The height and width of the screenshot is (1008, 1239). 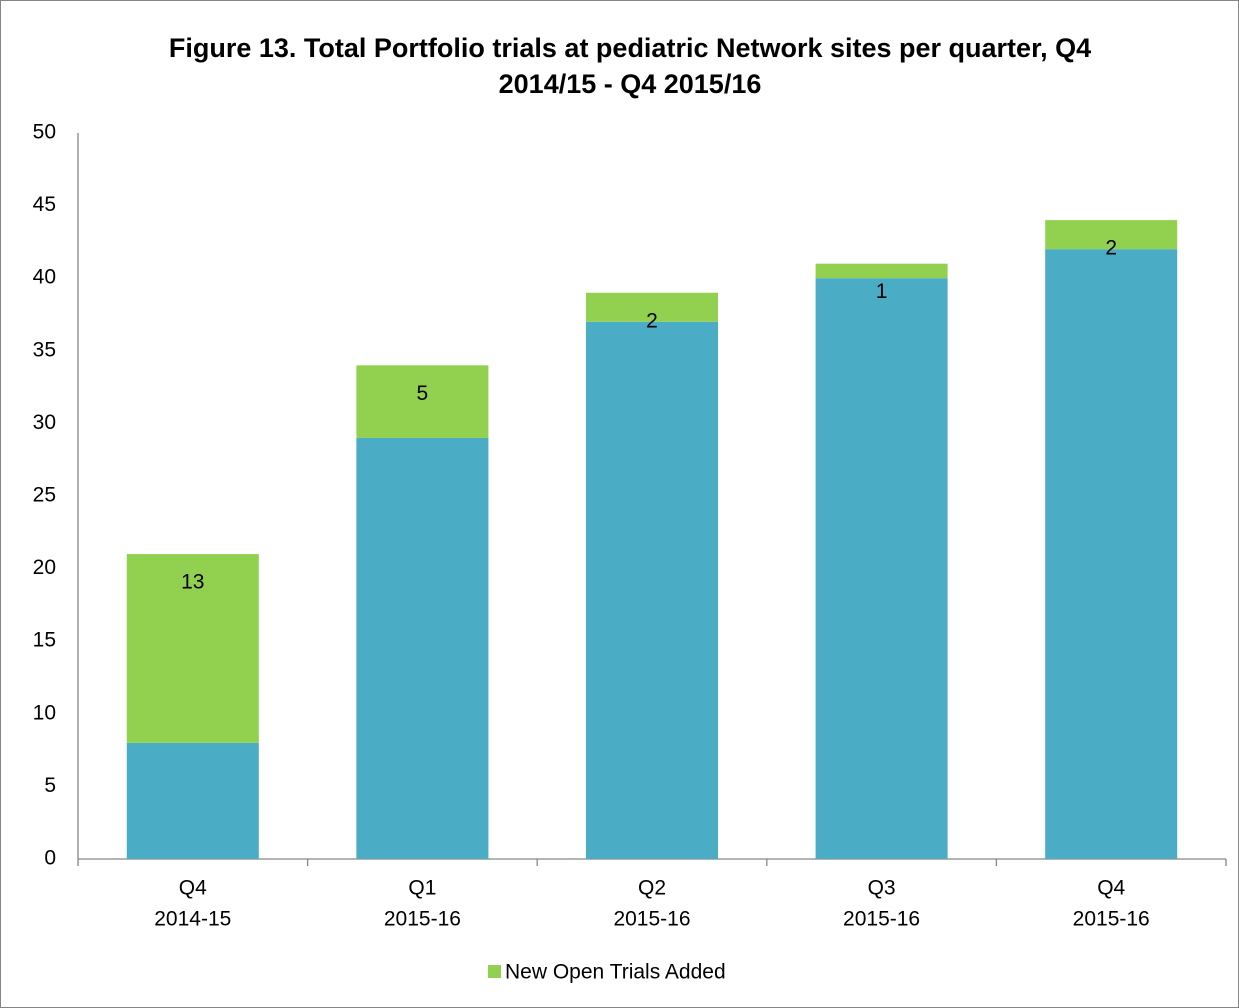 I want to click on y-tick-label: 20, so click(x=44, y=567).